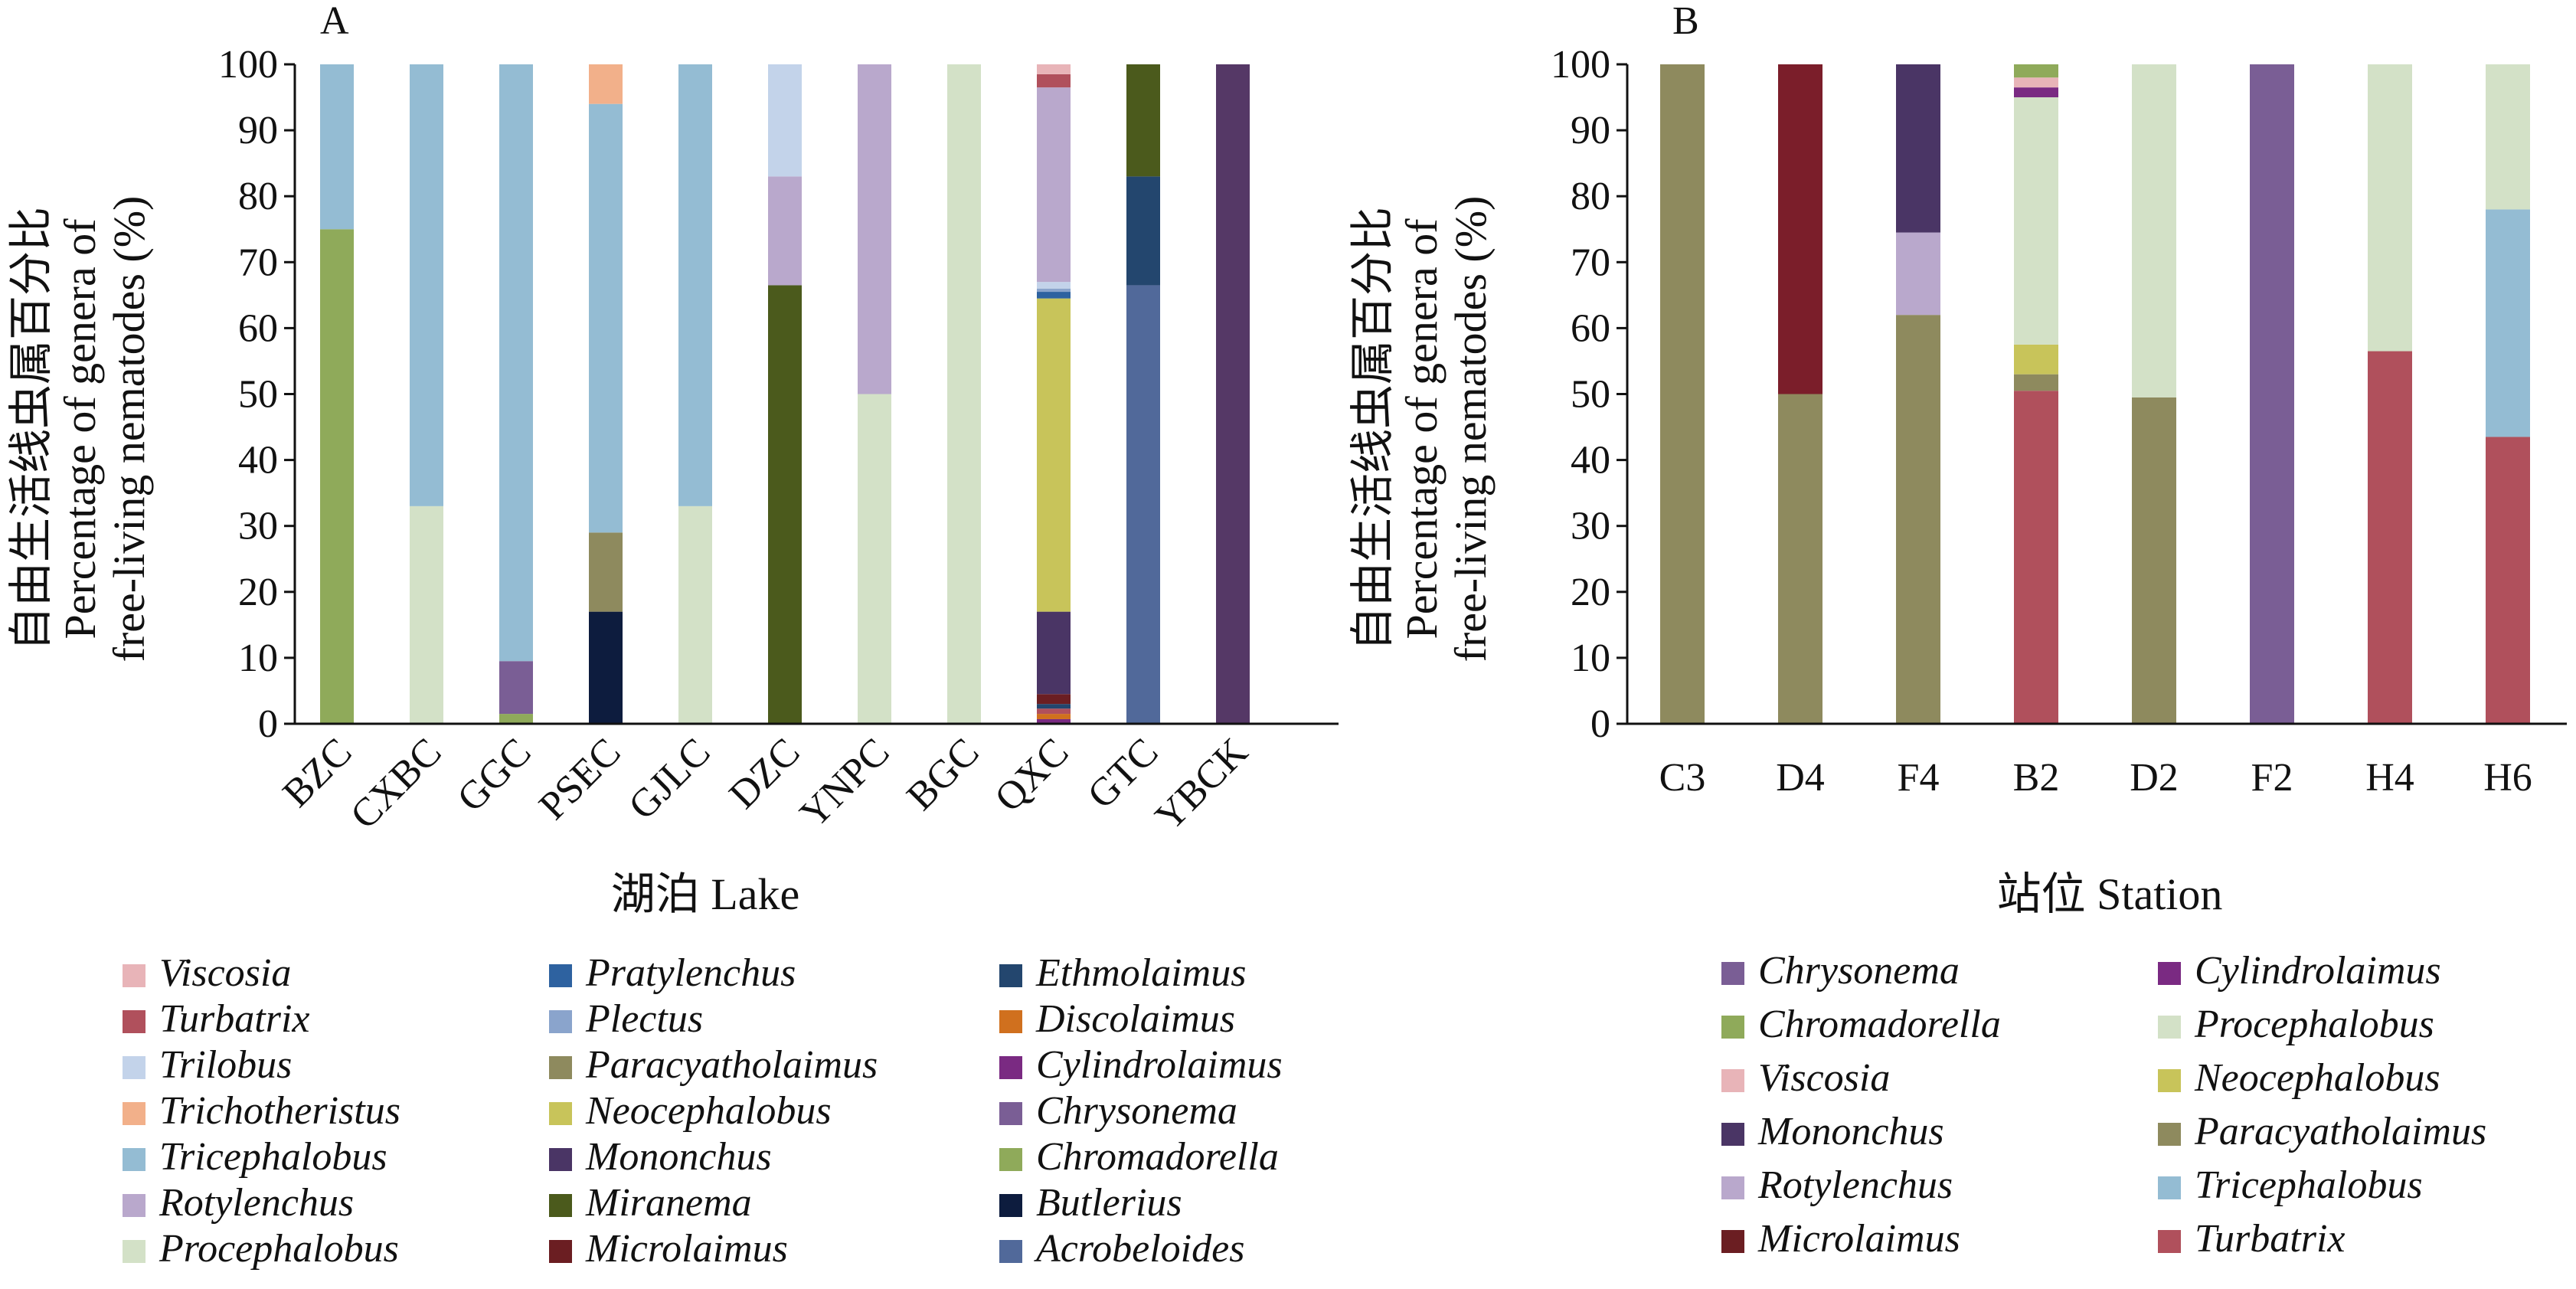  Describe the element at coordinates (2272, 778) in the screenshot. I see `x-tick-label: F2` at that location.